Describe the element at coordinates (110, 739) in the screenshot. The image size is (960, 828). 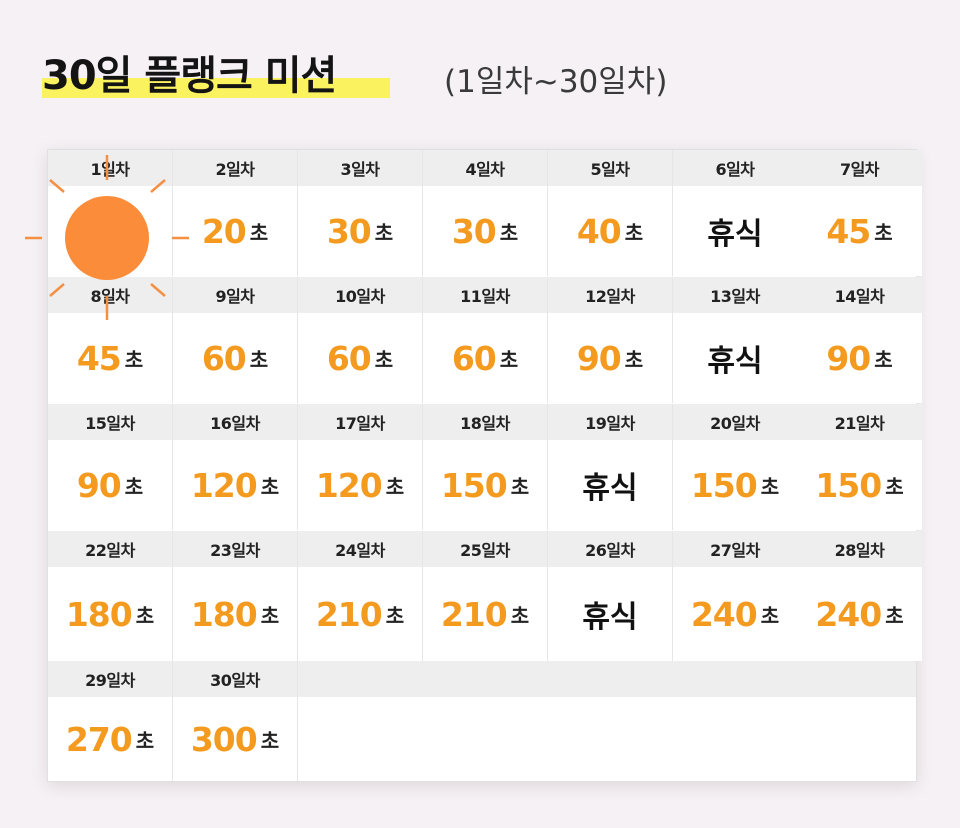
I see `day-value-box: 270 초` at that location.